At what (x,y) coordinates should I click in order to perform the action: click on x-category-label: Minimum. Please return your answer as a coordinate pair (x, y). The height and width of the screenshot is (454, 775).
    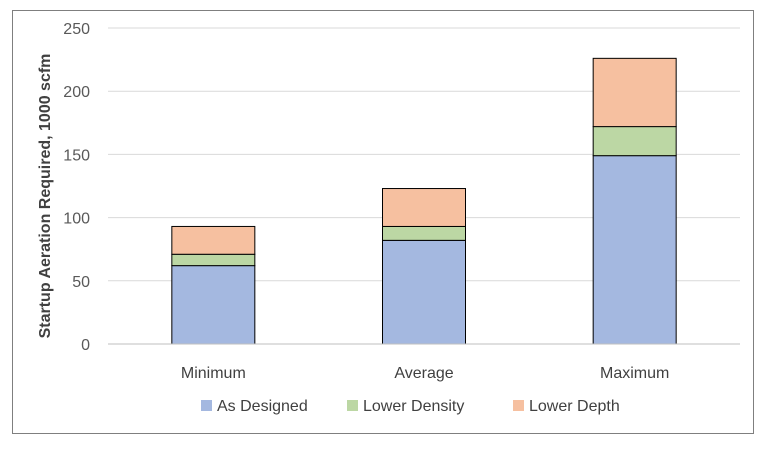
    Looking at the image, I should click on (213, 373).